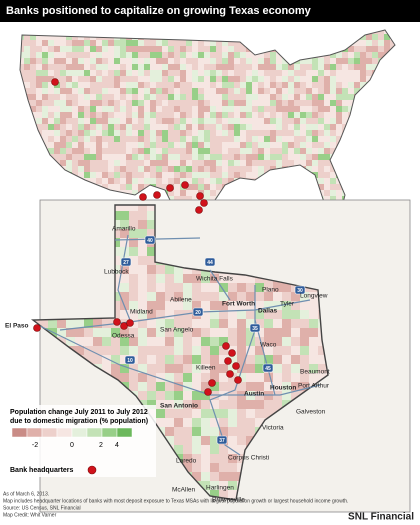 Image resolution: width=420 pixels, height=525 pixels. What do you see at coordinates (270, 290) in the screenshot?
I see `city-label: Plano` at bounding box center [270, 290].